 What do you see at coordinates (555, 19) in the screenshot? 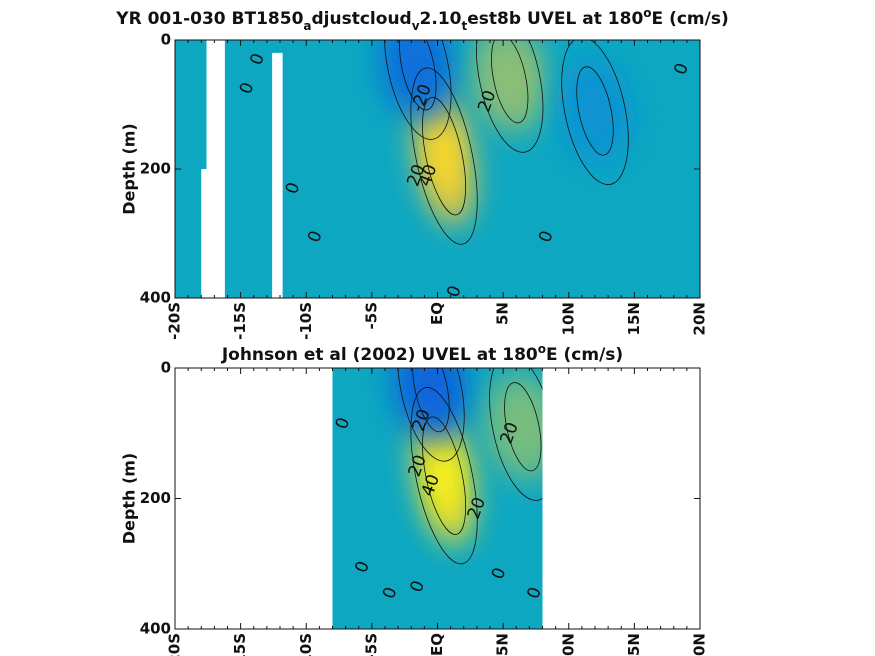
I see `title-part: est8b UVEL at 180` at bounding box center [555, 19].